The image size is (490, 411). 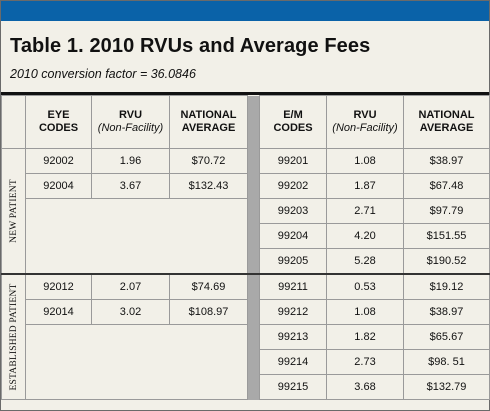 I want to click on table-row: 99204 4.20 $151.55, so click(x=246, y=236).